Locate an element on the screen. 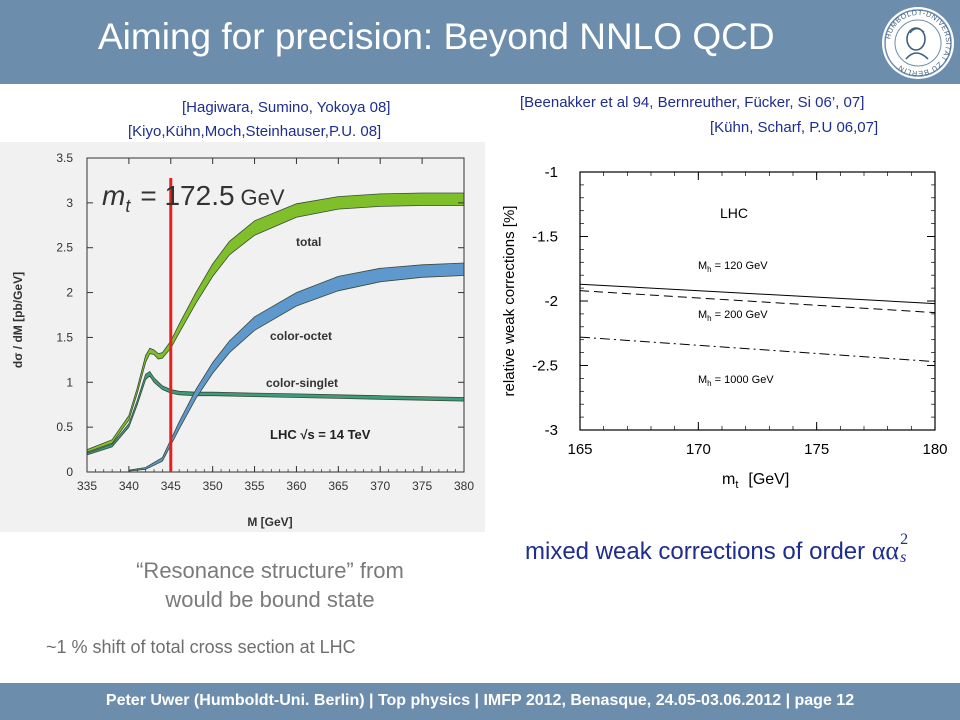 The image size is (960, 720). lhc-label: LHC is located at coordinates (734, 213).